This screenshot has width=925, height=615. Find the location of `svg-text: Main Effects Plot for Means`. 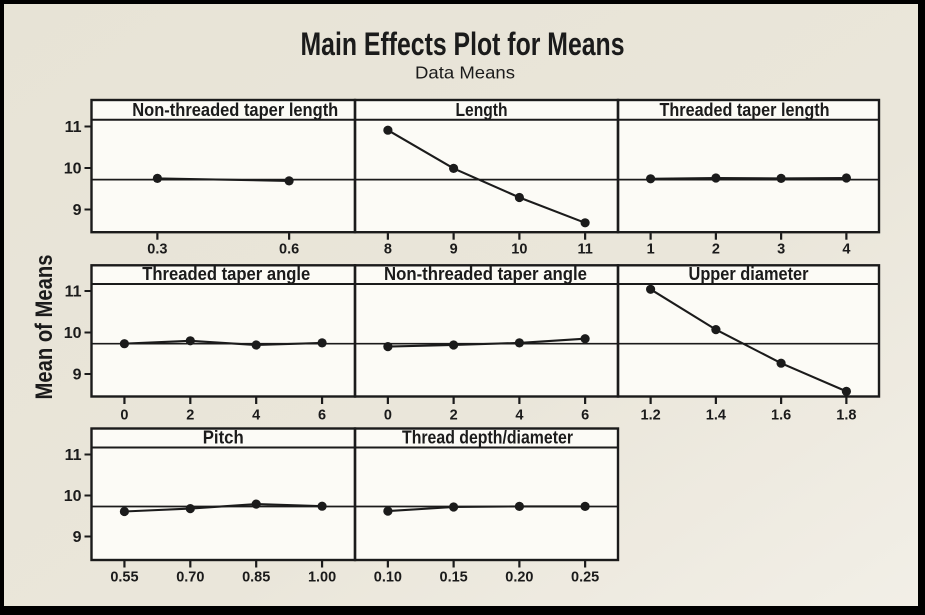

svg-text: Main Effects Plot for Means is located at coordinates (463, 44).